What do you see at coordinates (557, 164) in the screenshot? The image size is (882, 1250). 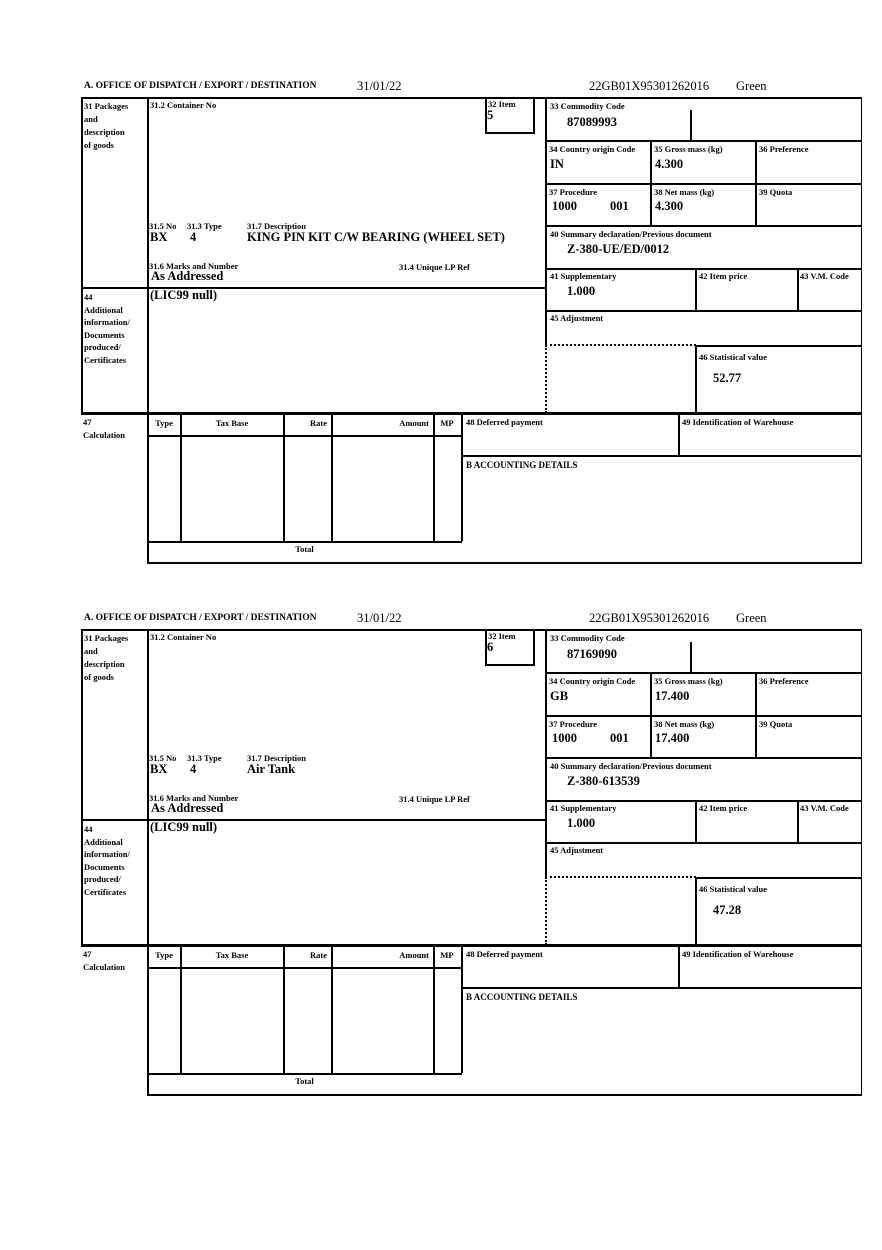 I see `country-origin-value: IN` at bounding box center [557, 164].